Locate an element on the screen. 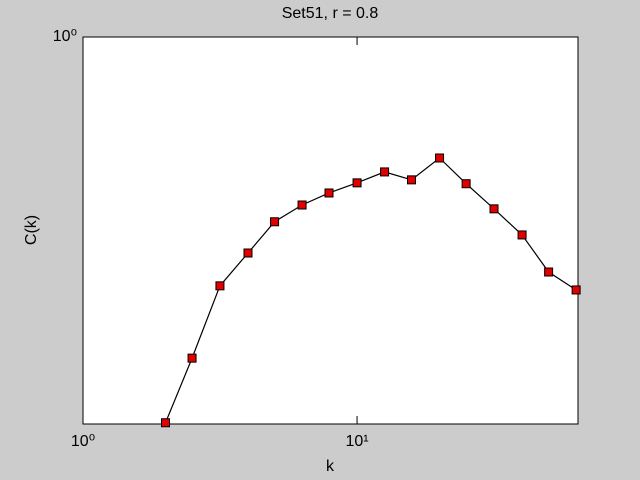 The image size is (640, 480). x-tick-label: 10⁰ is located at coordinates (83, 441).